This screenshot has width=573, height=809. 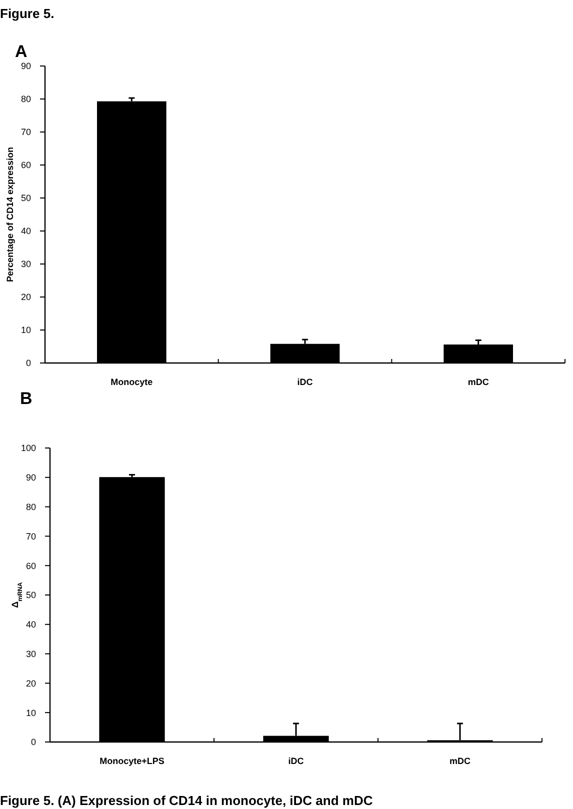 What do you see at coordinates (27, 13) in the screenshot?
I see `caption: Figure 5.` at bounding box center [27, 13].